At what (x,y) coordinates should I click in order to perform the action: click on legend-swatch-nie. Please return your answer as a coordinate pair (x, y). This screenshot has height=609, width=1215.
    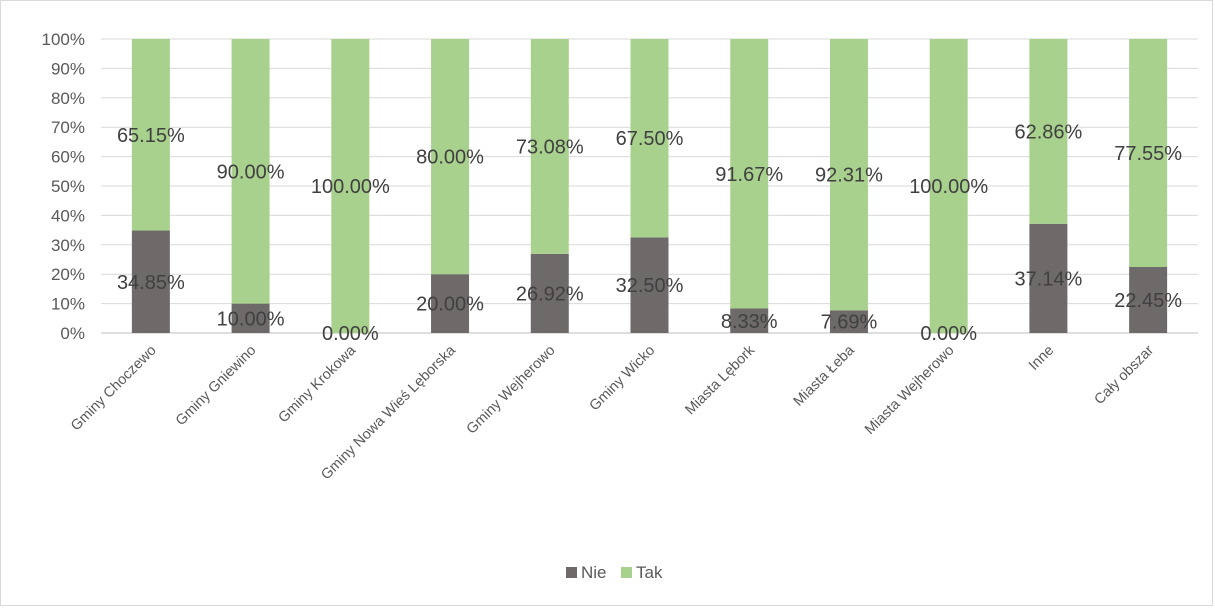
    Looking at the image, I should click on (571, 572).